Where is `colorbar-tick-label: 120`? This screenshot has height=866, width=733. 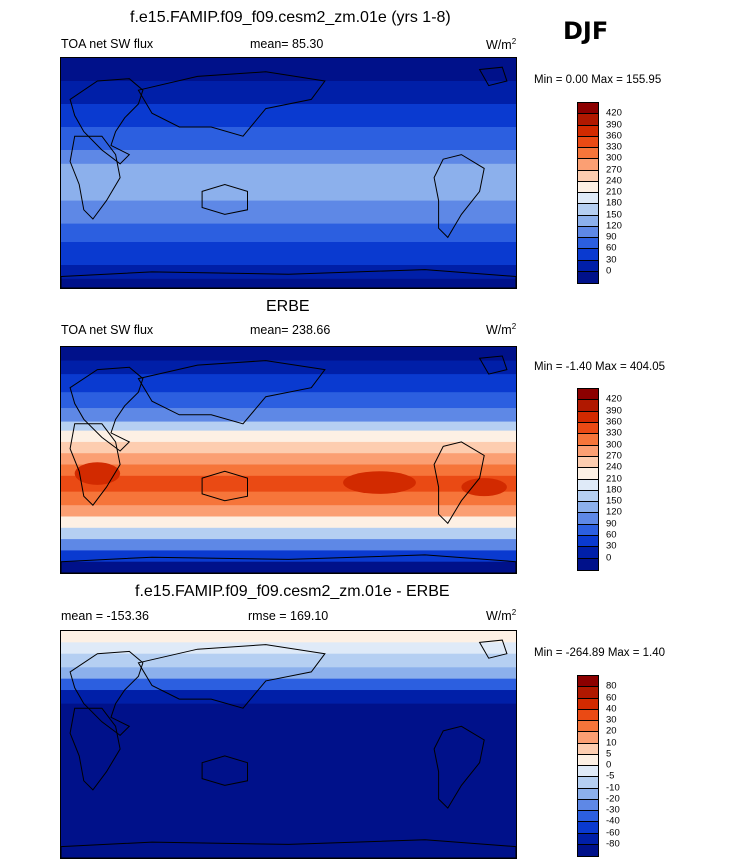 colorbar-tick-label: 120 is located at coordinates (614, 226).